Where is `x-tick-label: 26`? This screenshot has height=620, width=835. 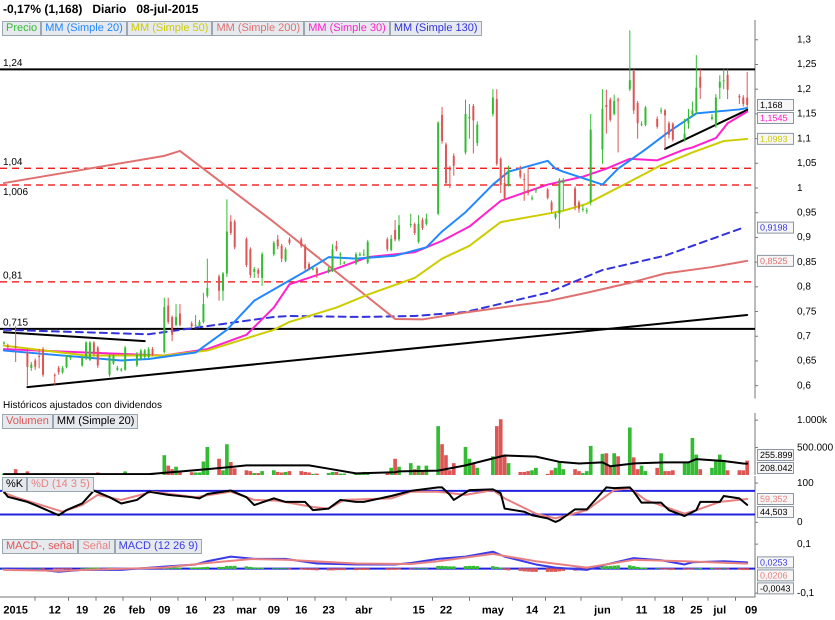 x-tick-label: 26 is located at coordinates (109, 610).